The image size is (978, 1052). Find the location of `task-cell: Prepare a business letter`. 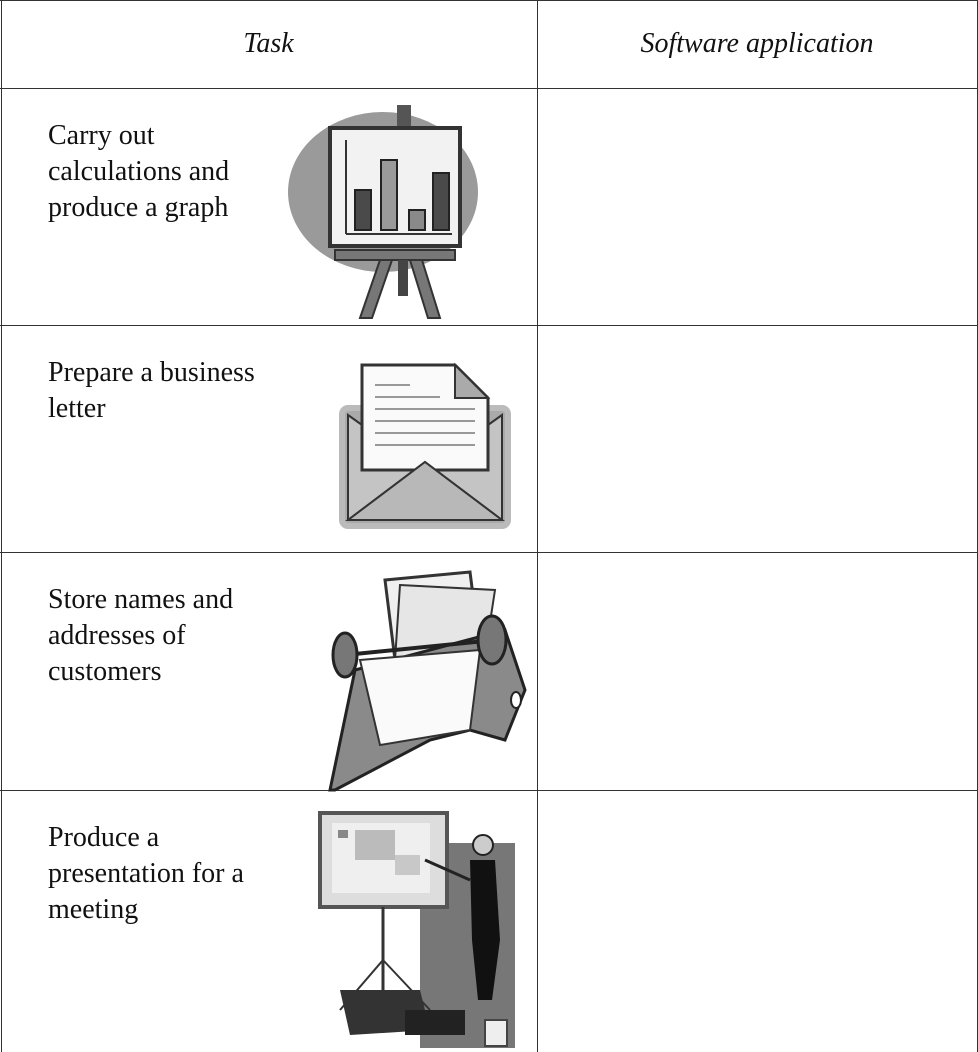

task-cell: Prepare a business letter is located at coordinates (151, 391).